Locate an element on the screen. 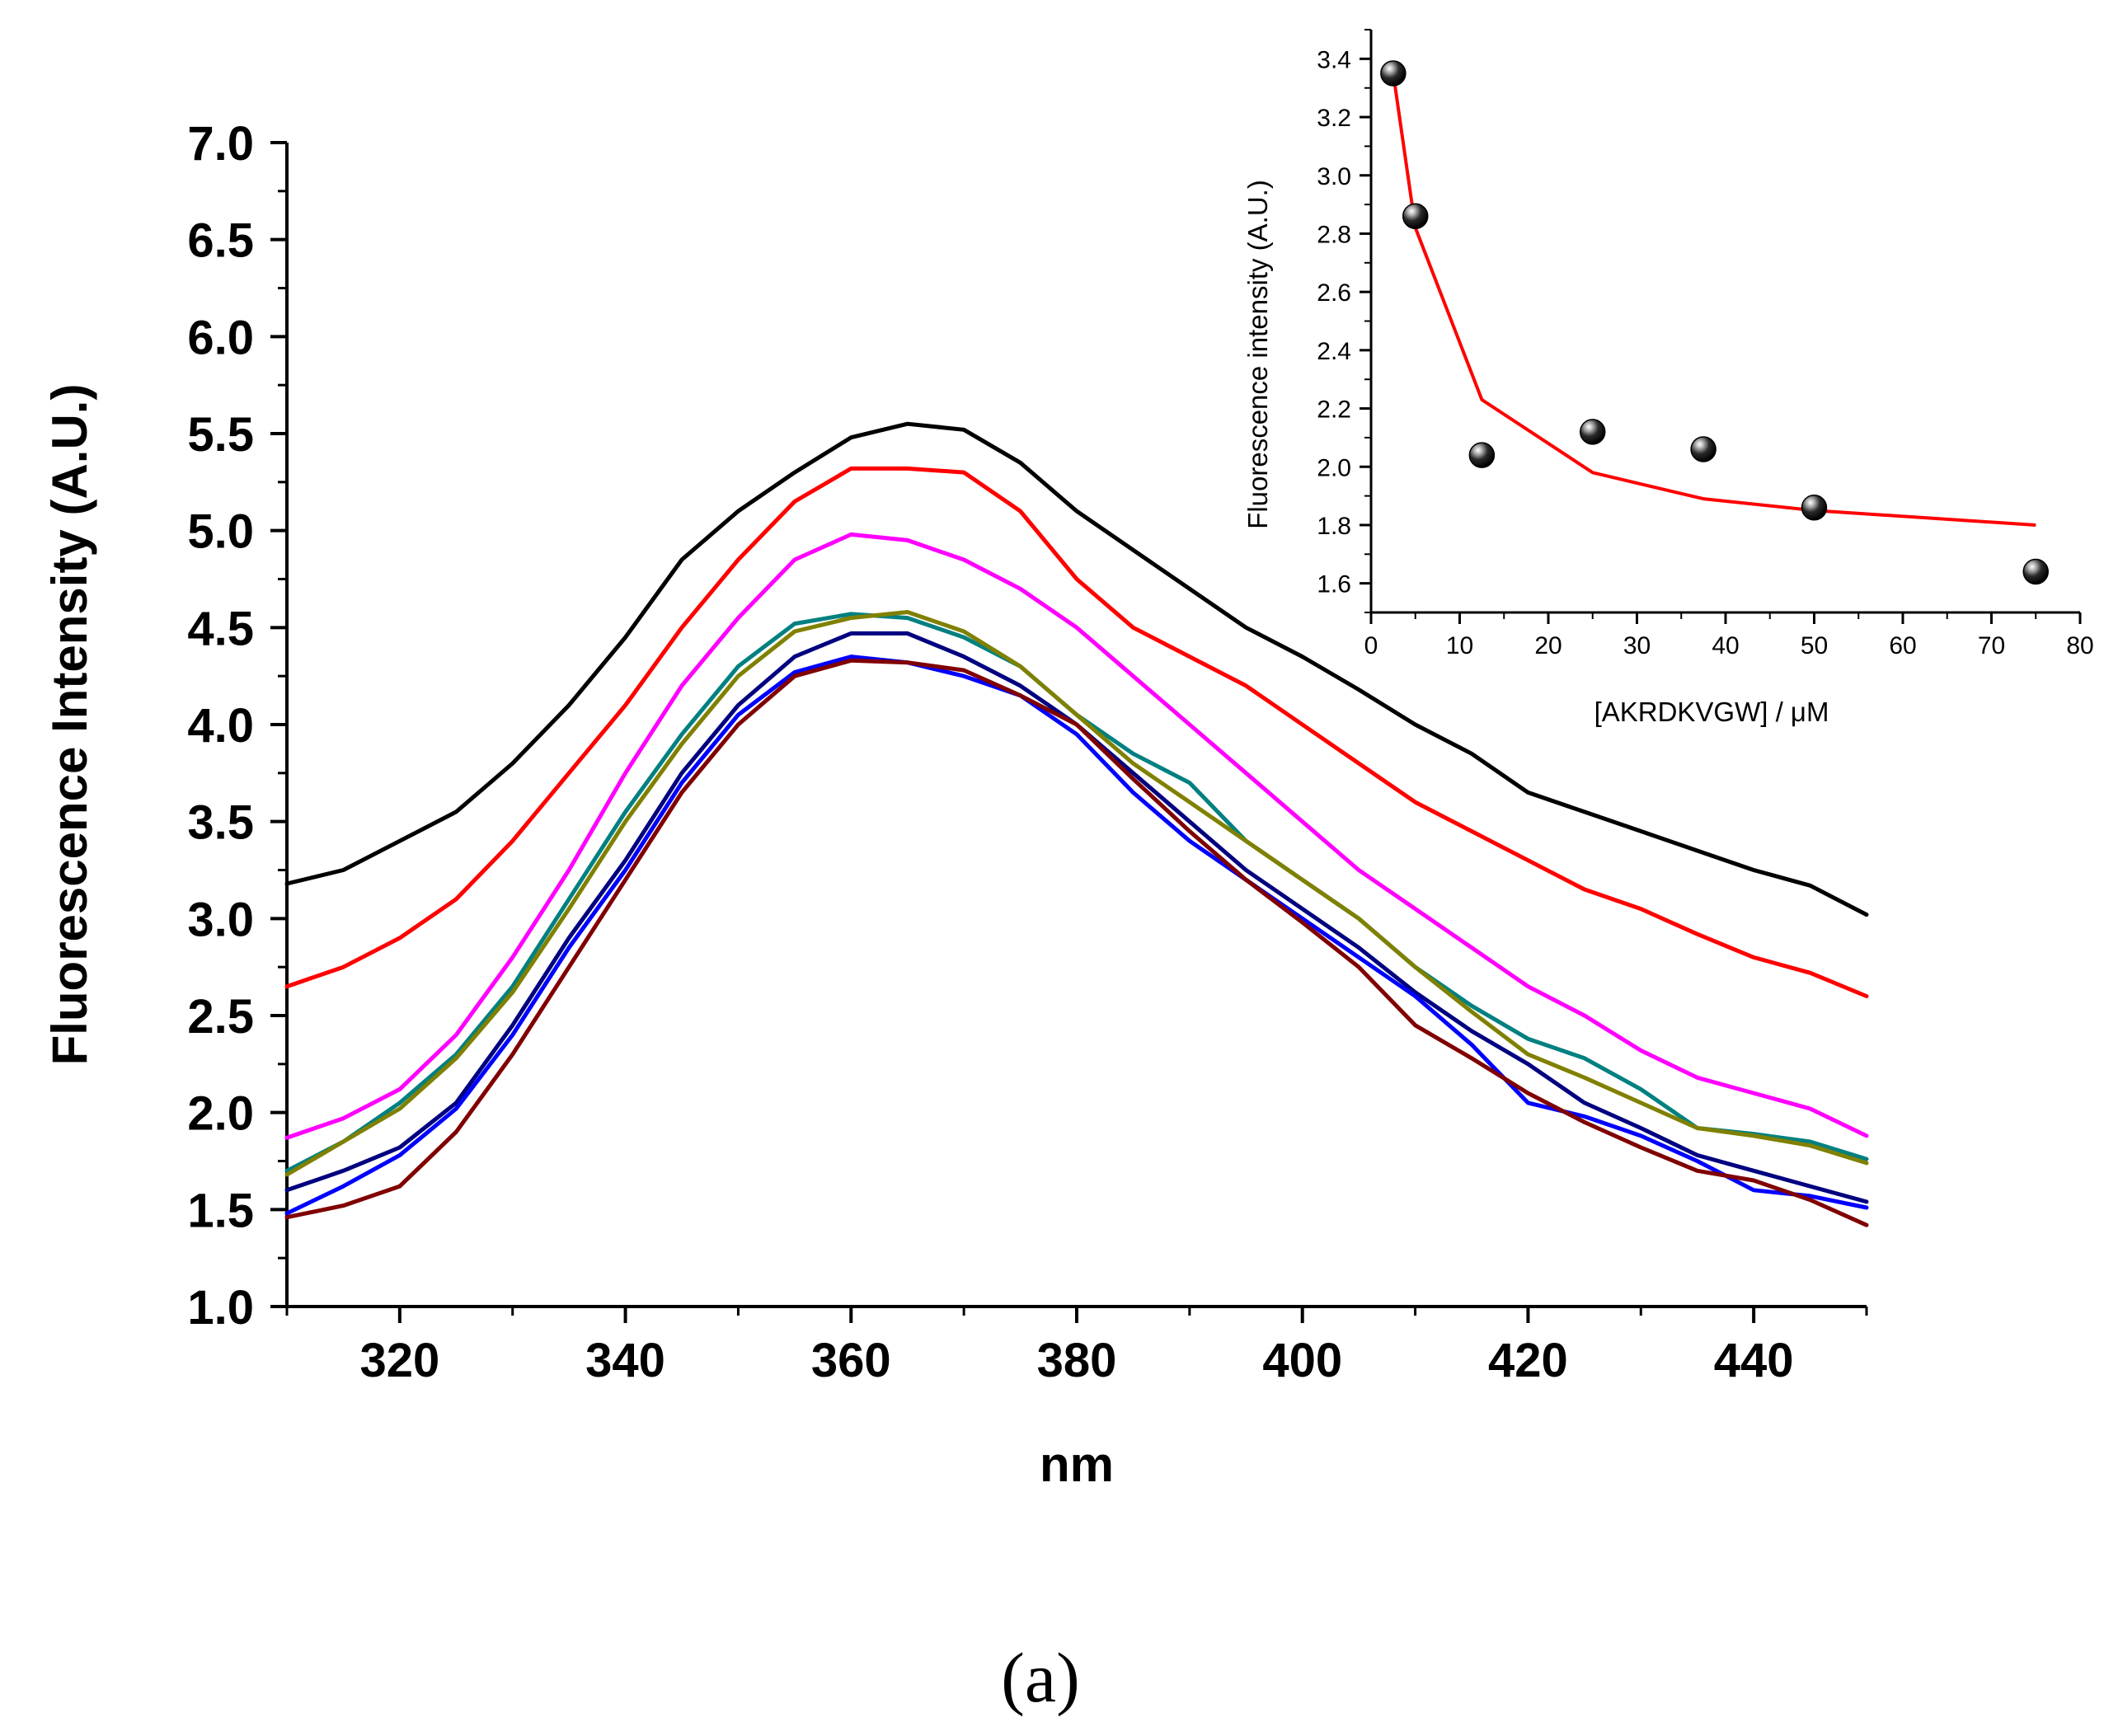 The width and height of the screenshot is (2118, 1736). main-x-tick-label: 340 is located at coordinates (625, 1360).